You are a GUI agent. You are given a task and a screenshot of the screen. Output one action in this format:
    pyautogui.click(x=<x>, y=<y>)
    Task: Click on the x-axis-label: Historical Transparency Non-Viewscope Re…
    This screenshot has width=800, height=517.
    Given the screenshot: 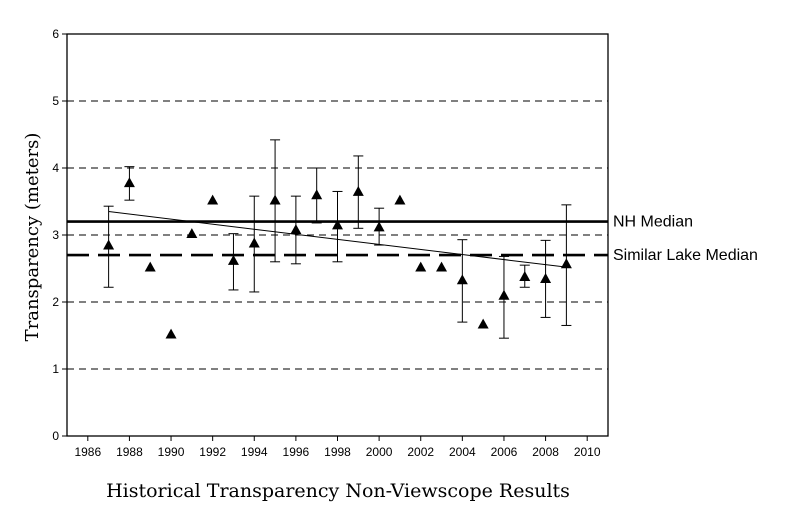 What is the action you would take?
    pyautogui.click(x=338, y=491)
    